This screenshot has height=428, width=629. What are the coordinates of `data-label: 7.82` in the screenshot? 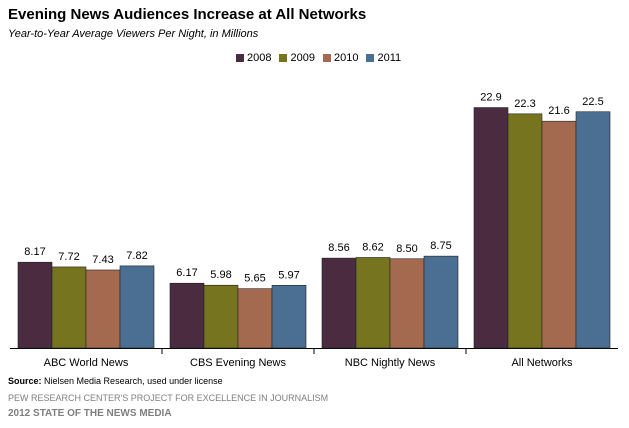 It's located at (136, 256).